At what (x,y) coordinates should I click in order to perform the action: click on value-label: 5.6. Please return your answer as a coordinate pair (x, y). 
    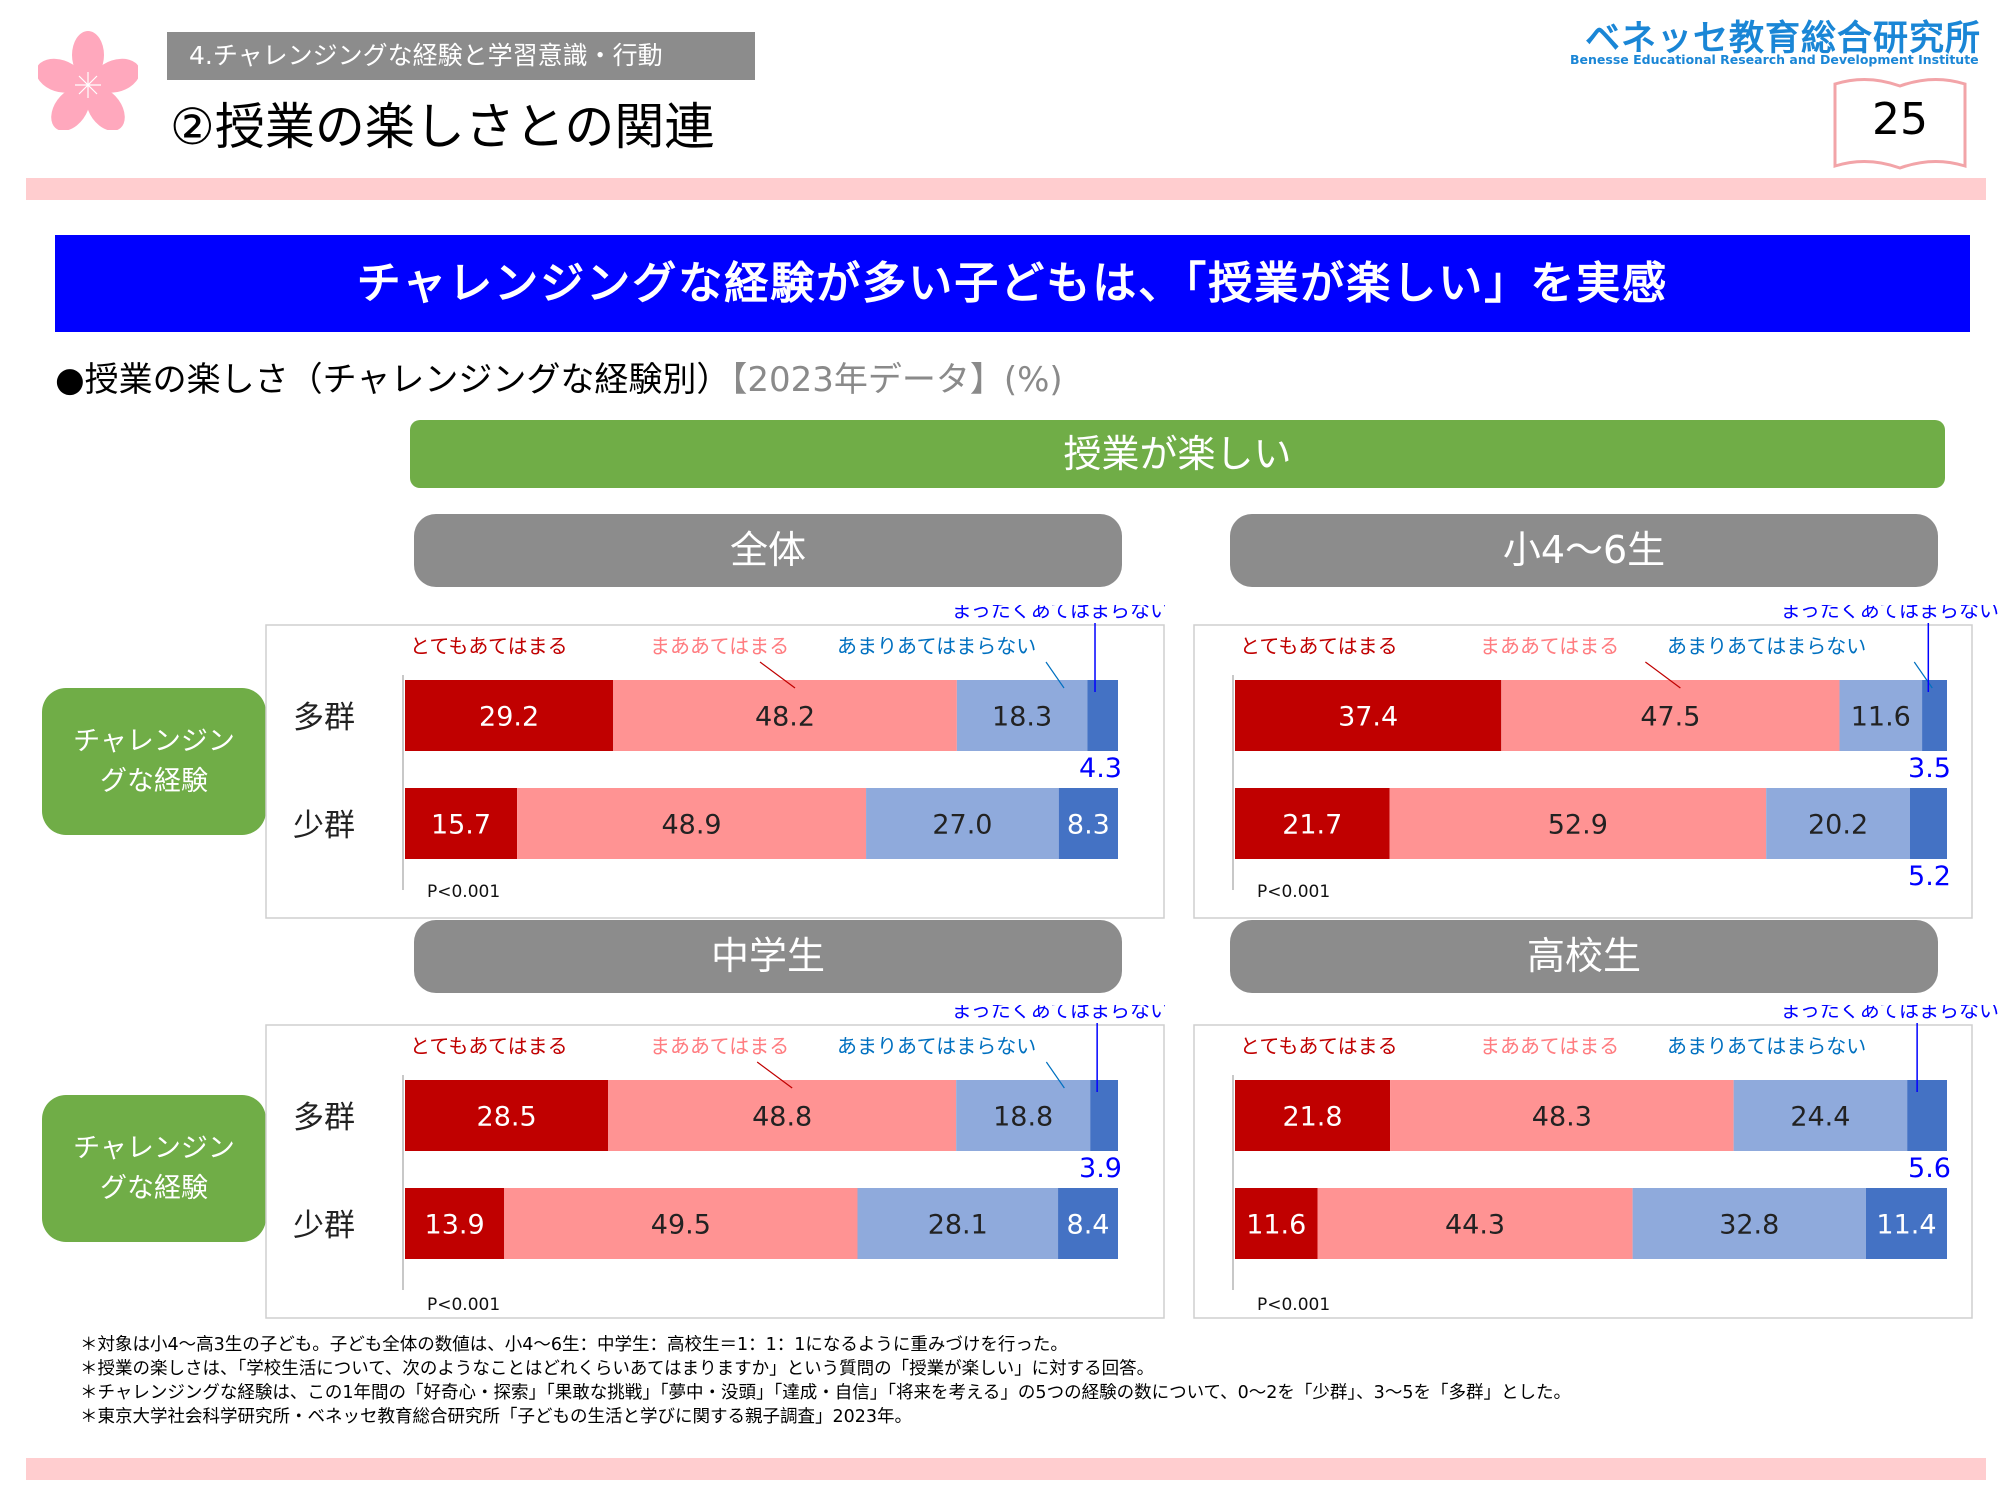
    Looking at the image, I should click on (1929, 1168).